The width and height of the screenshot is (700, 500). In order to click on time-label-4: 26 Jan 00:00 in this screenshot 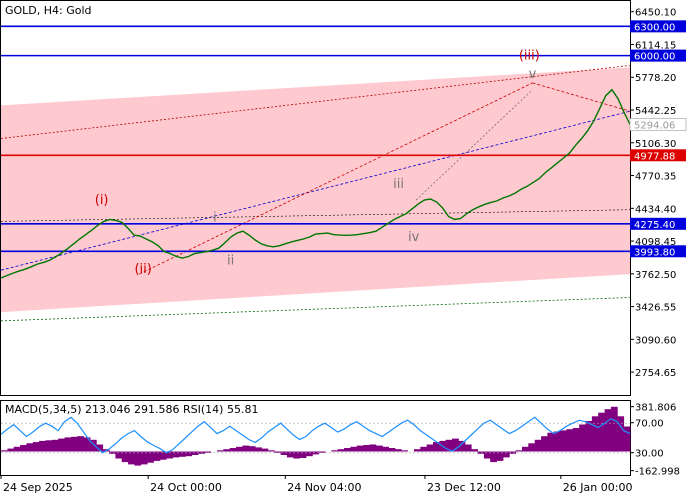, I will do `click(598, 487)`.